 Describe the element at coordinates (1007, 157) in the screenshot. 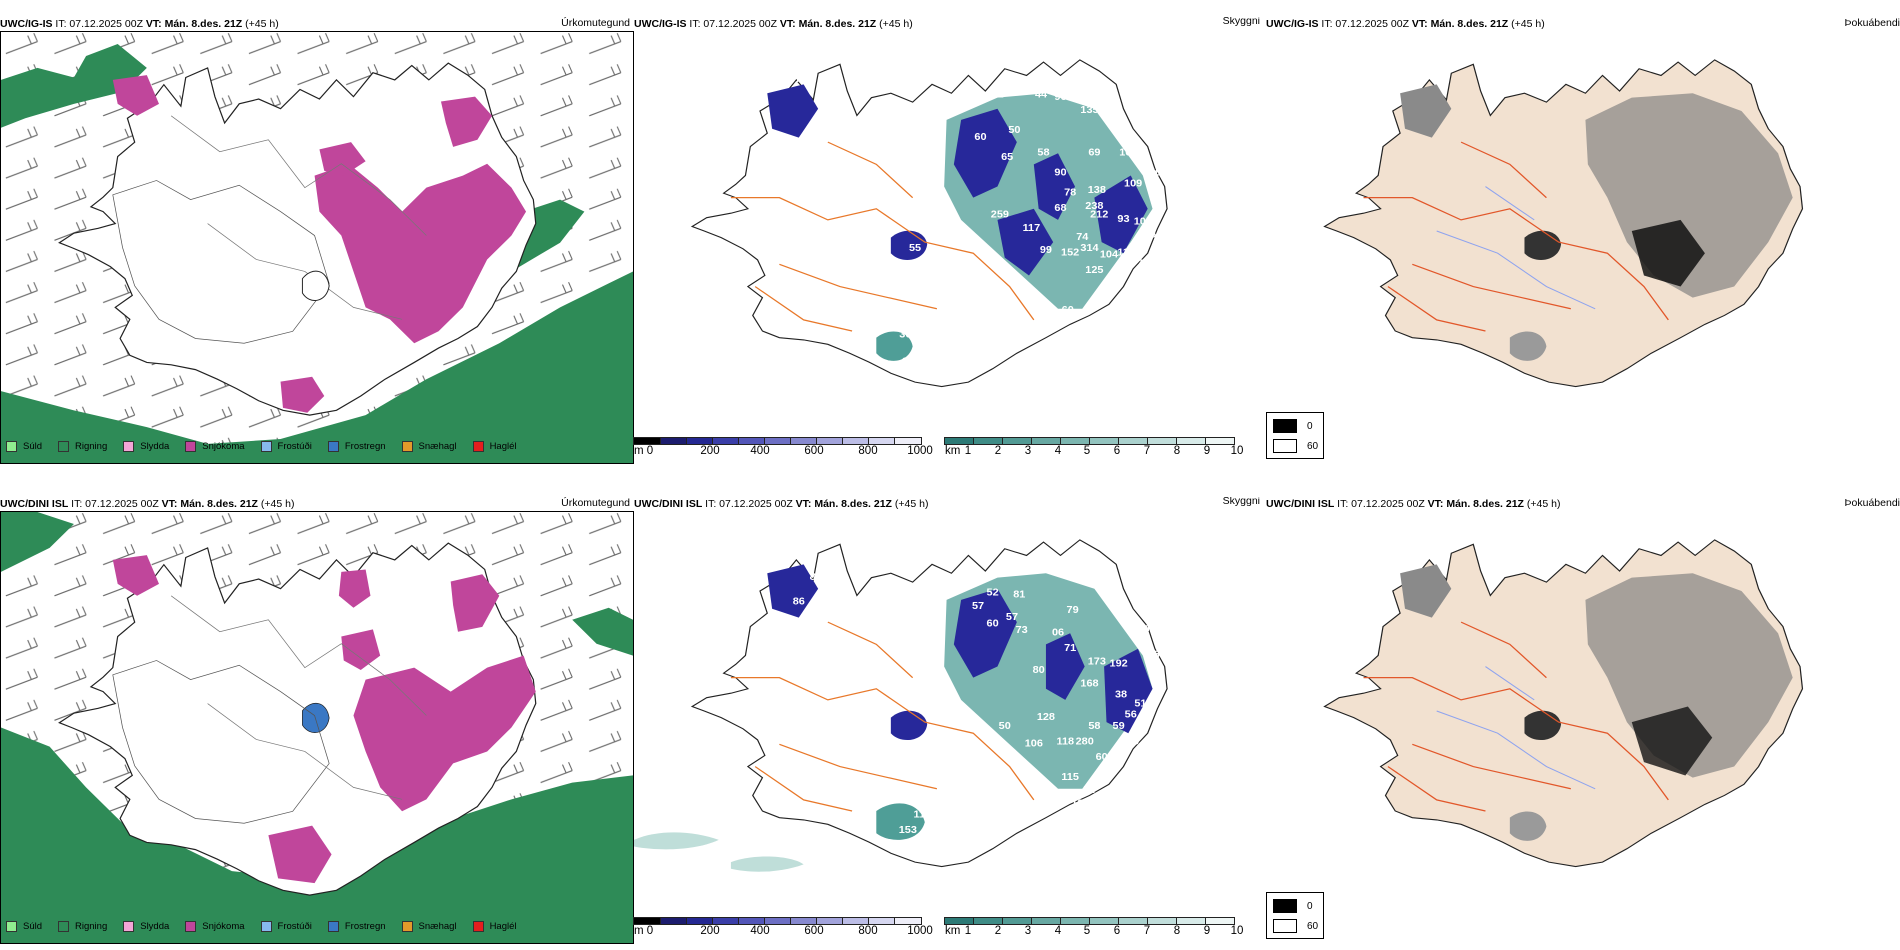

I see `visibility-value-label: 65` at that location.